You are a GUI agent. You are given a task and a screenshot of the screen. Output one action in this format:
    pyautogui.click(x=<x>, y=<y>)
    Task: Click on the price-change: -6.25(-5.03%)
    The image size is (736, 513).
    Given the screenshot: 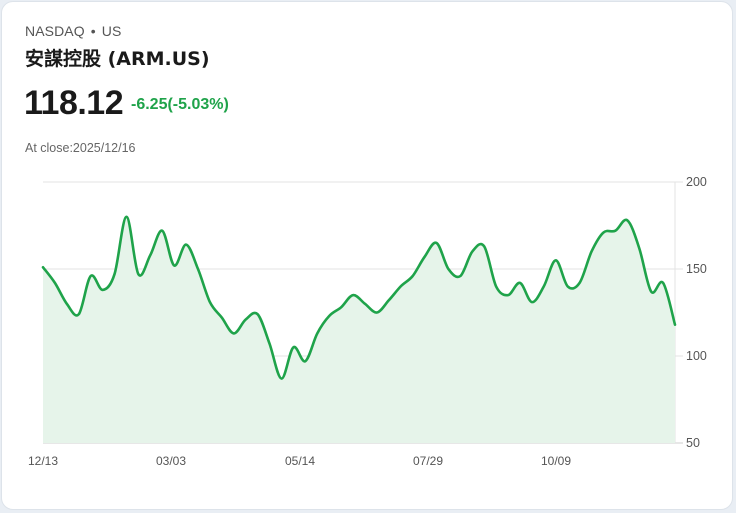 What is the action you would take?
    pyautogui.click(x=180, y=104)
    